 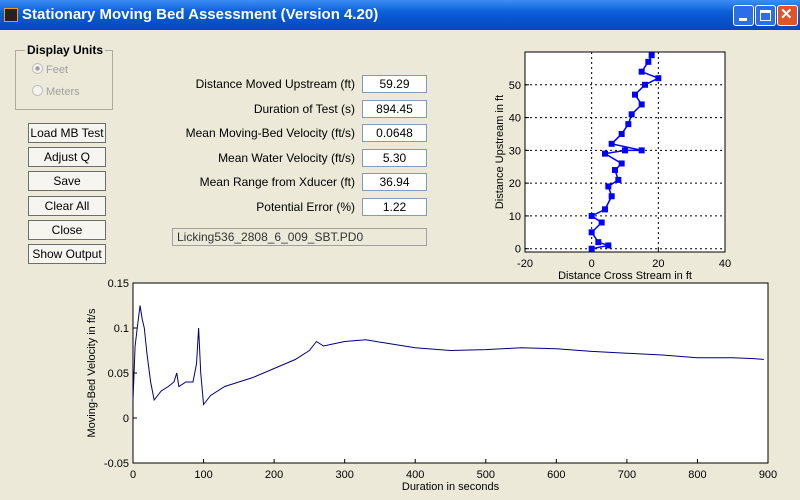 I want to click on y-tick-label: 10, so click(x=515, y=217).